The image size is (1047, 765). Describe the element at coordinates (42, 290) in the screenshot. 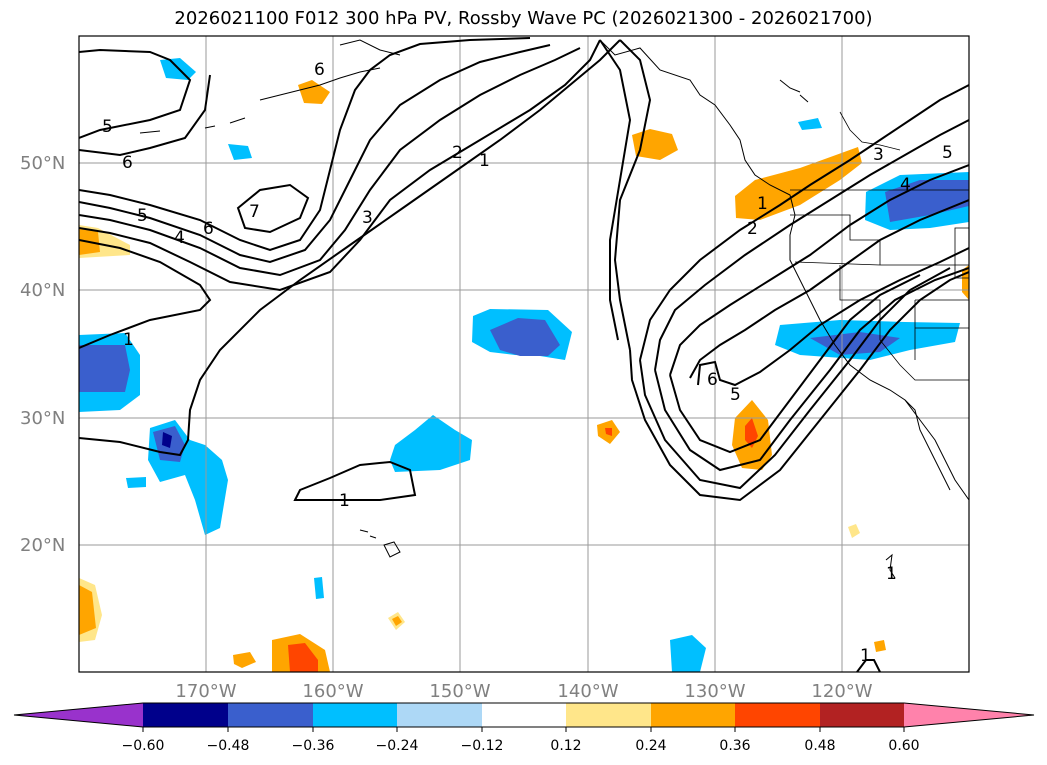

I see `lat-label: 40°N` at that location.